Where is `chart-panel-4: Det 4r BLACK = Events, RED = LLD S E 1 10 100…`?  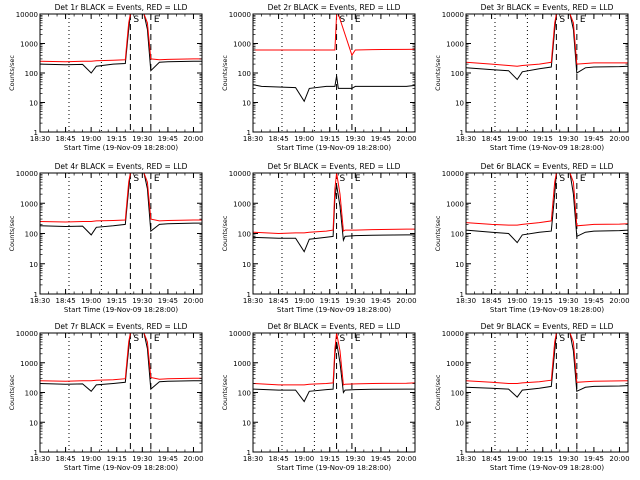
chart-panel-4: Det 4r BLACK = Events, RED = LLD S E 1 10 100… is located at coordinates (106, 238).